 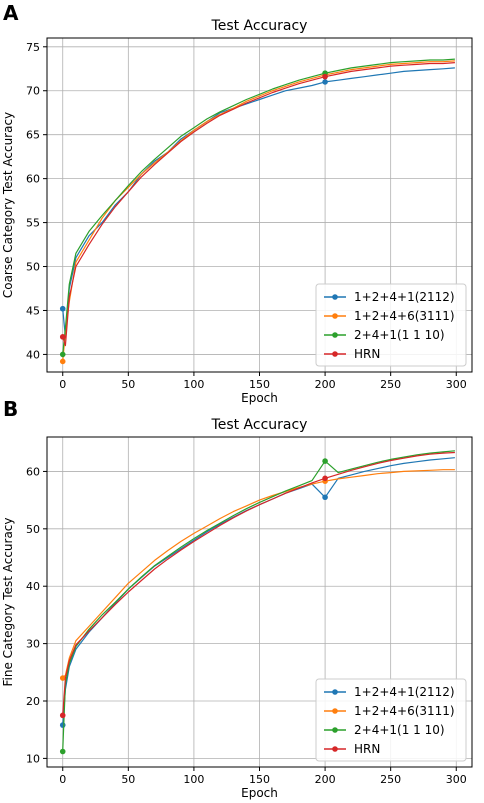 What do you see at coordinates (33, 223) in the screenshot?
I see `y-tick-label: 55` at bounding box center [33, 223].